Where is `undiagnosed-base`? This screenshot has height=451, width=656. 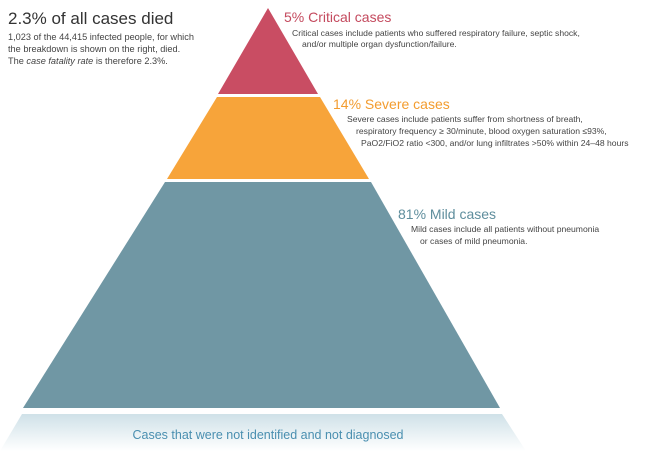 undiagnosed-base is located at coordinates (263, 432).